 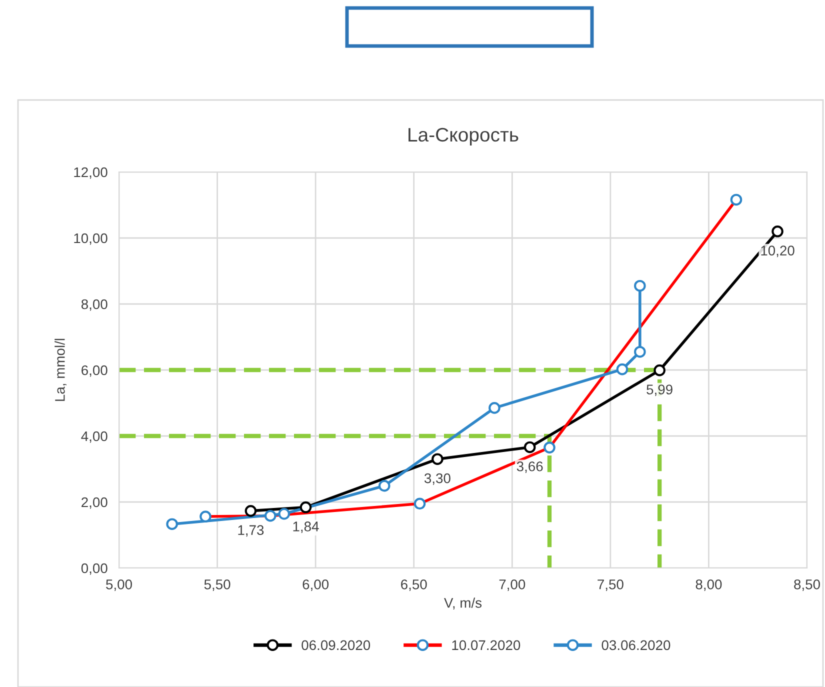 I want to click on x-tick-label: 7,00, so click(x=512, y=585).